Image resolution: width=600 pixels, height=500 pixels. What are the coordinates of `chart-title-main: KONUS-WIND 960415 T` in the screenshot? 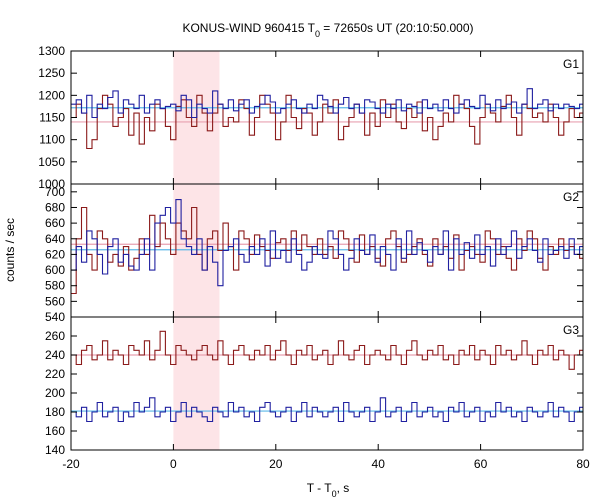 It's located at (248, 28).